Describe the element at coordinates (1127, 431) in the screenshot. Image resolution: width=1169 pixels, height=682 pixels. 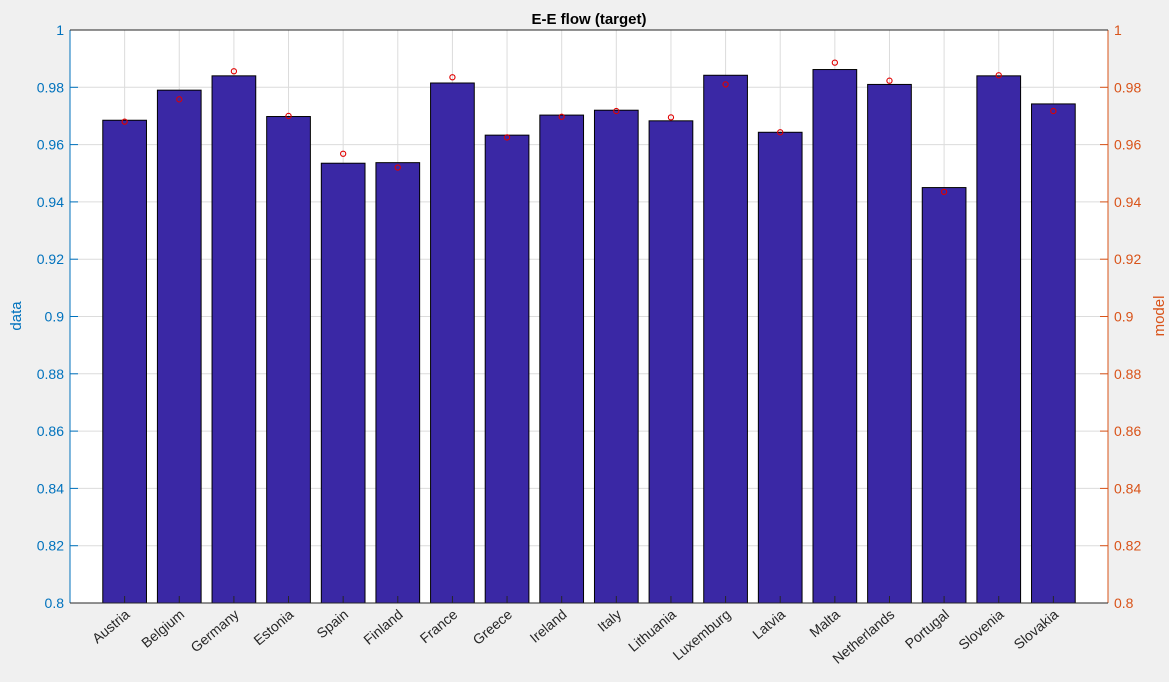
I see `right-tick-label: 0.86` at that location.